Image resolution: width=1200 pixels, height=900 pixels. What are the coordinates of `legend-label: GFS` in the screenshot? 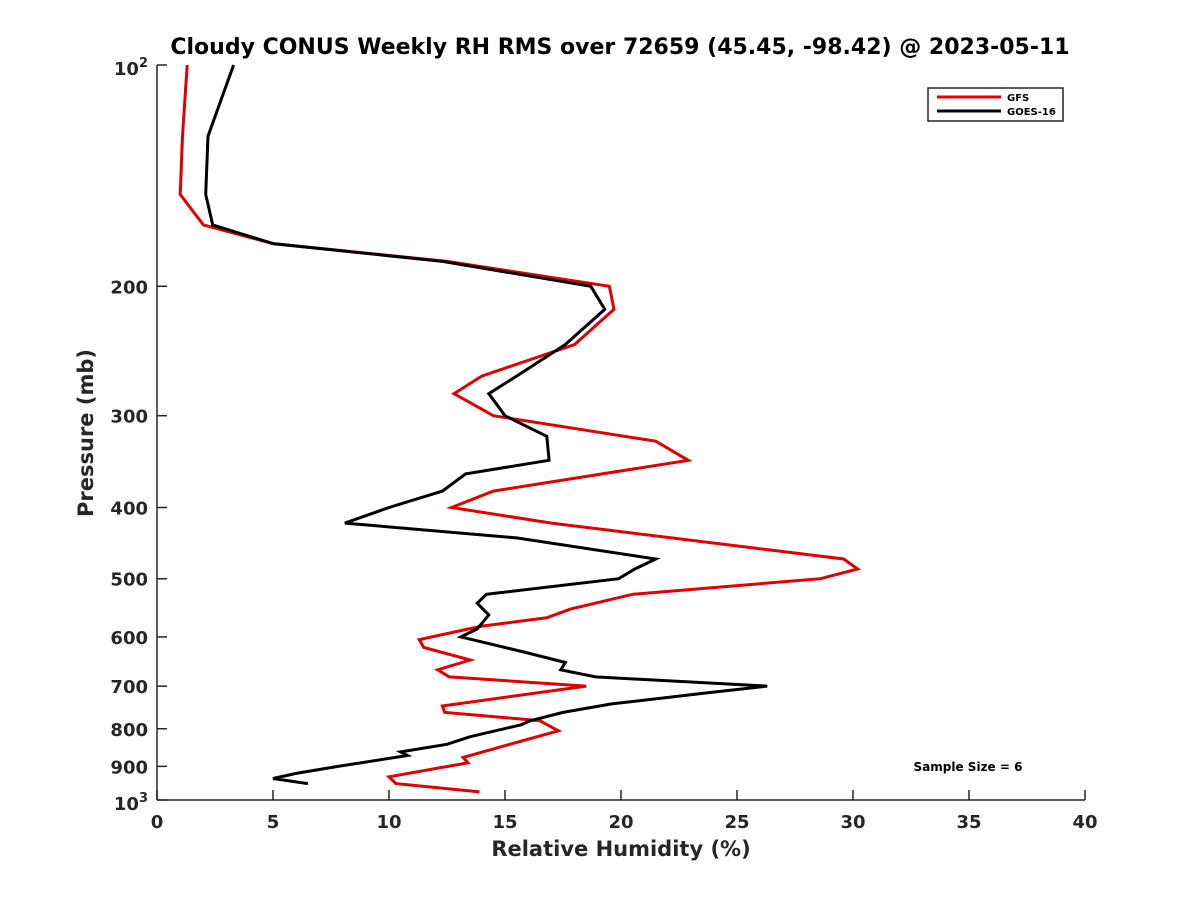 It's located at (1018, 98).